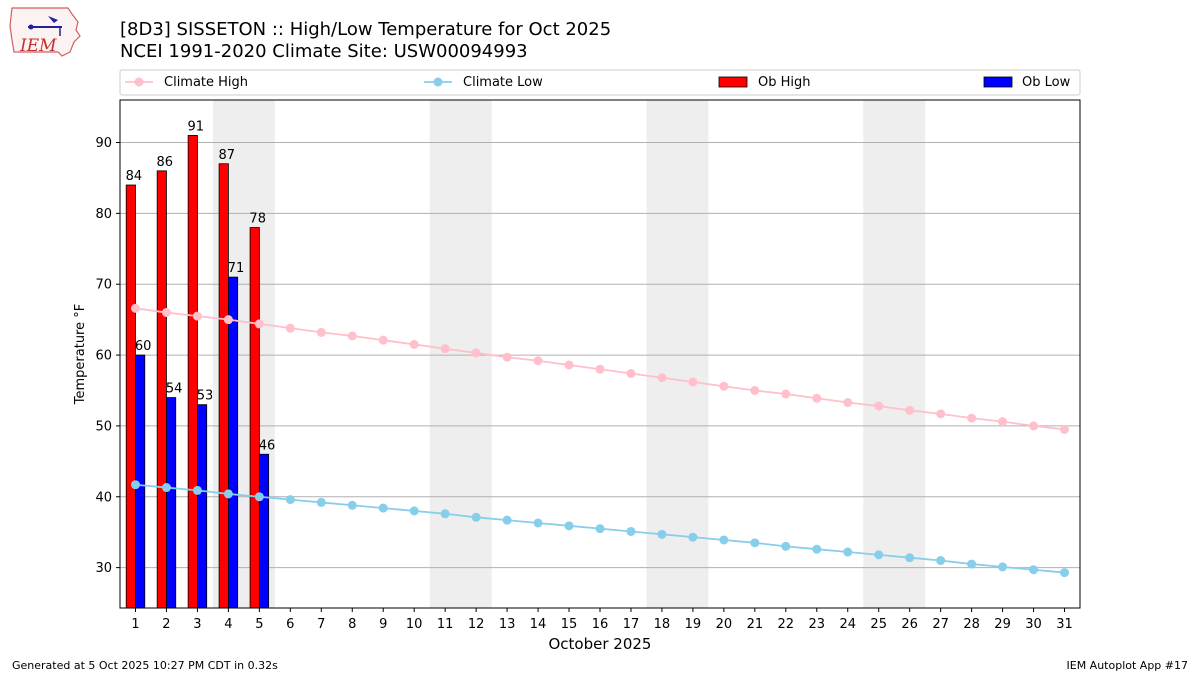 The image size is (1200, 675). What do you see at coordinates (383, 624) in the screenshot?
I see `x-tick-label: 9` at bounding box center [383, 624].